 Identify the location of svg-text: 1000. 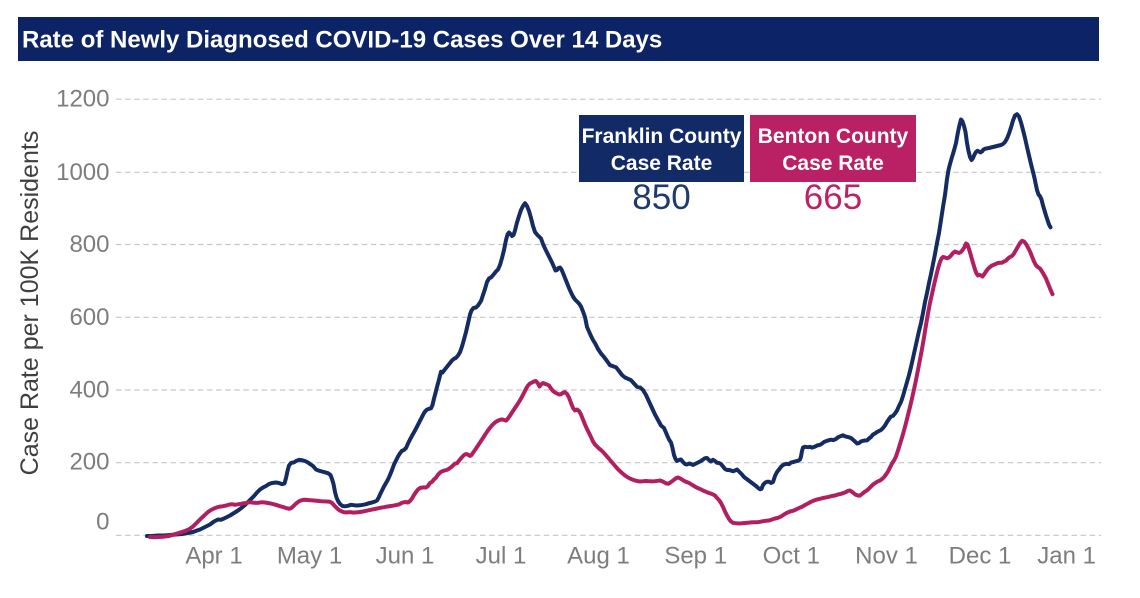
(82, 172).